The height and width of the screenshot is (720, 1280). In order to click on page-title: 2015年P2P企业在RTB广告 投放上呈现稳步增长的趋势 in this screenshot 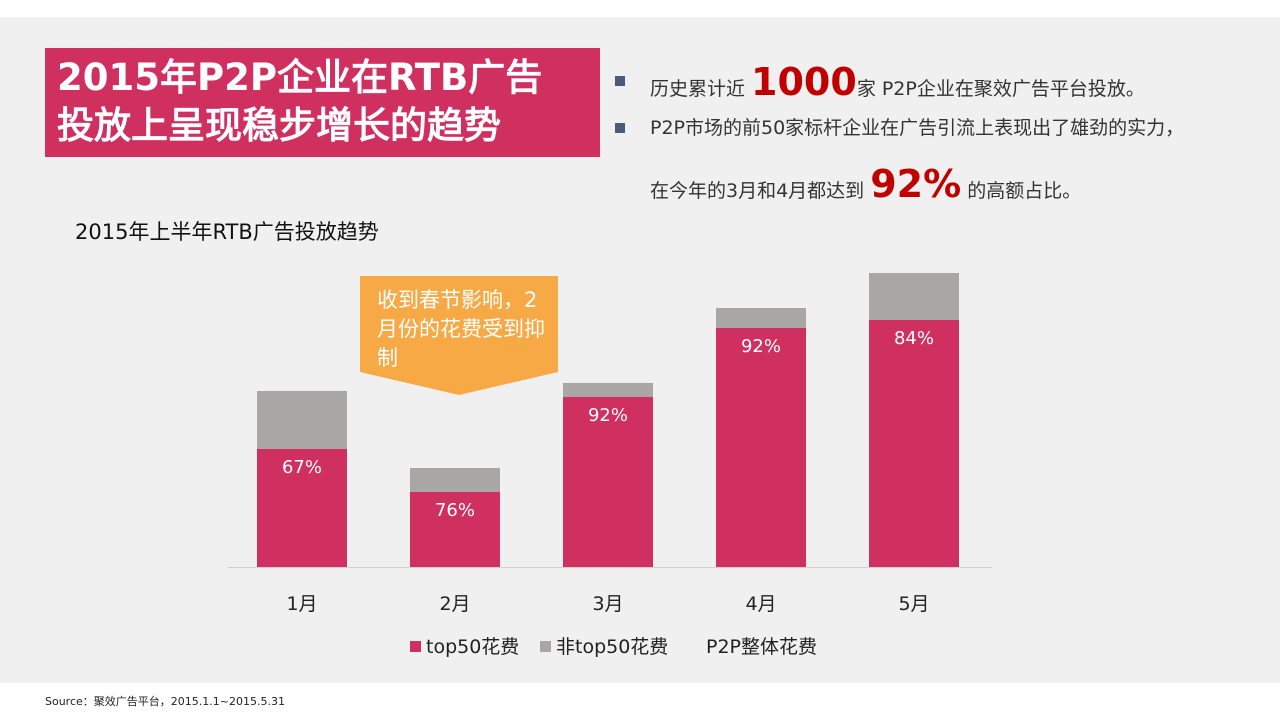, I will do `click(322, 102)`.